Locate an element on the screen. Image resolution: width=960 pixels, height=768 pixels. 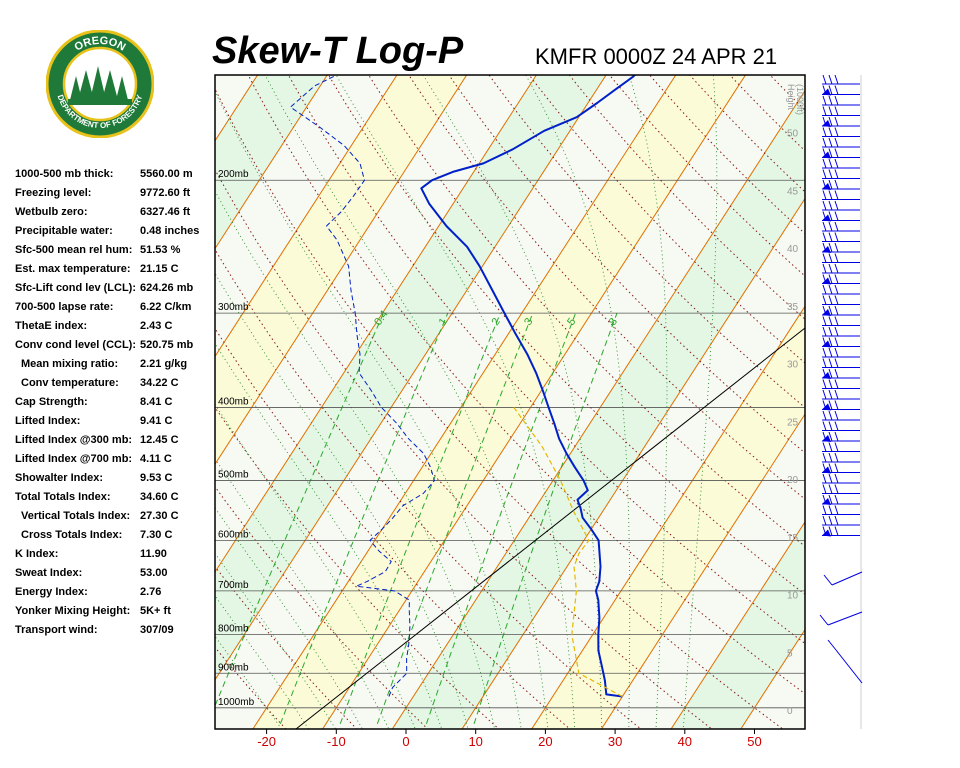
index-row: Sfc-500 mean rel hum: 51.53 % is located at coordinates (115, 253).